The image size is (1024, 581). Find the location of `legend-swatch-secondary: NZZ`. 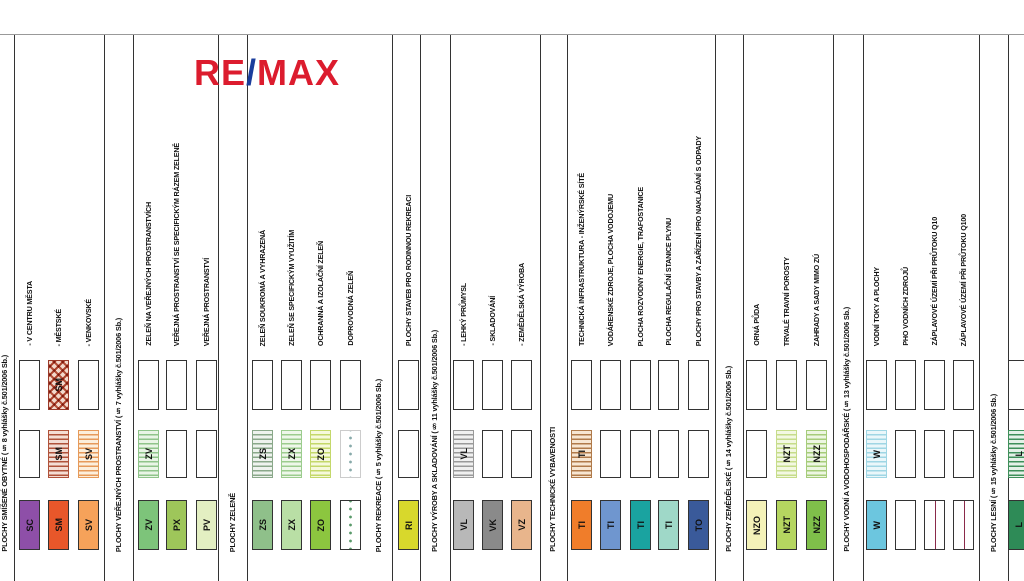

legend-swatch-secondary: NZZ is located at coordinates (816, 454).